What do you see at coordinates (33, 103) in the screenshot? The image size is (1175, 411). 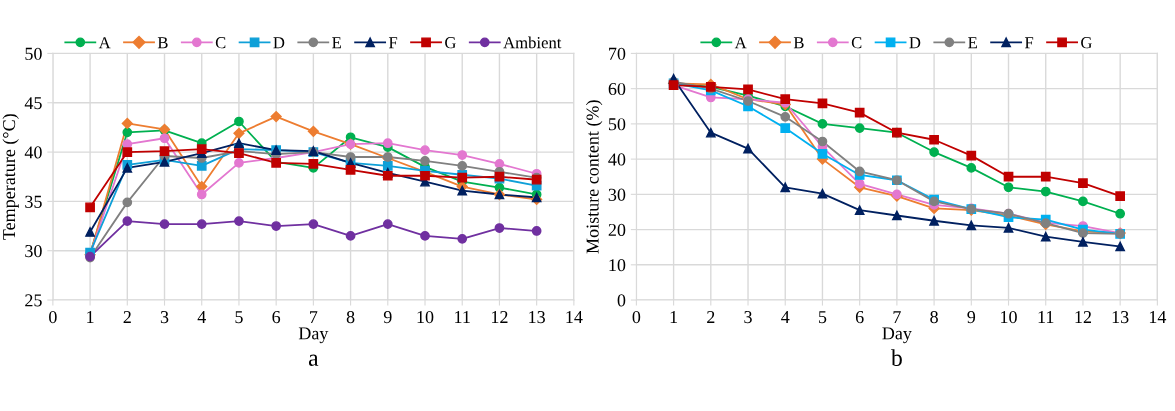 I see `y-tick-label: 45` at bounding box center [33, 103].